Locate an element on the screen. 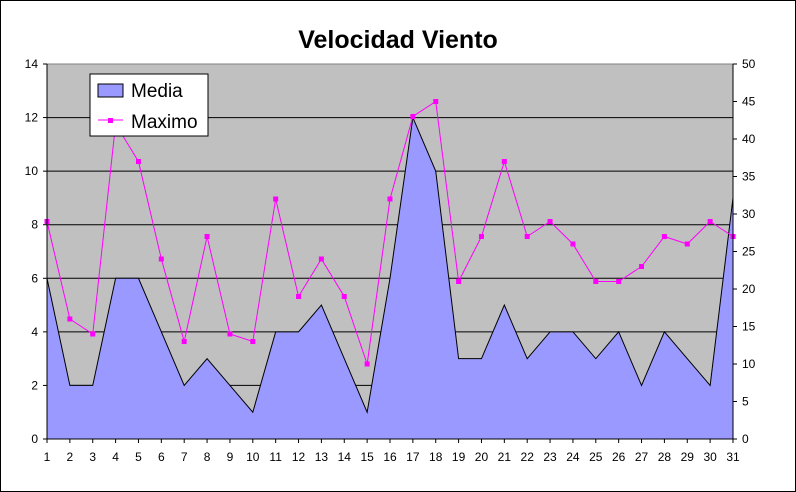 Image resolution: width=796 pixels, height=492 pixels. x-tick-label: 14 is located at coordinates (345, 457).